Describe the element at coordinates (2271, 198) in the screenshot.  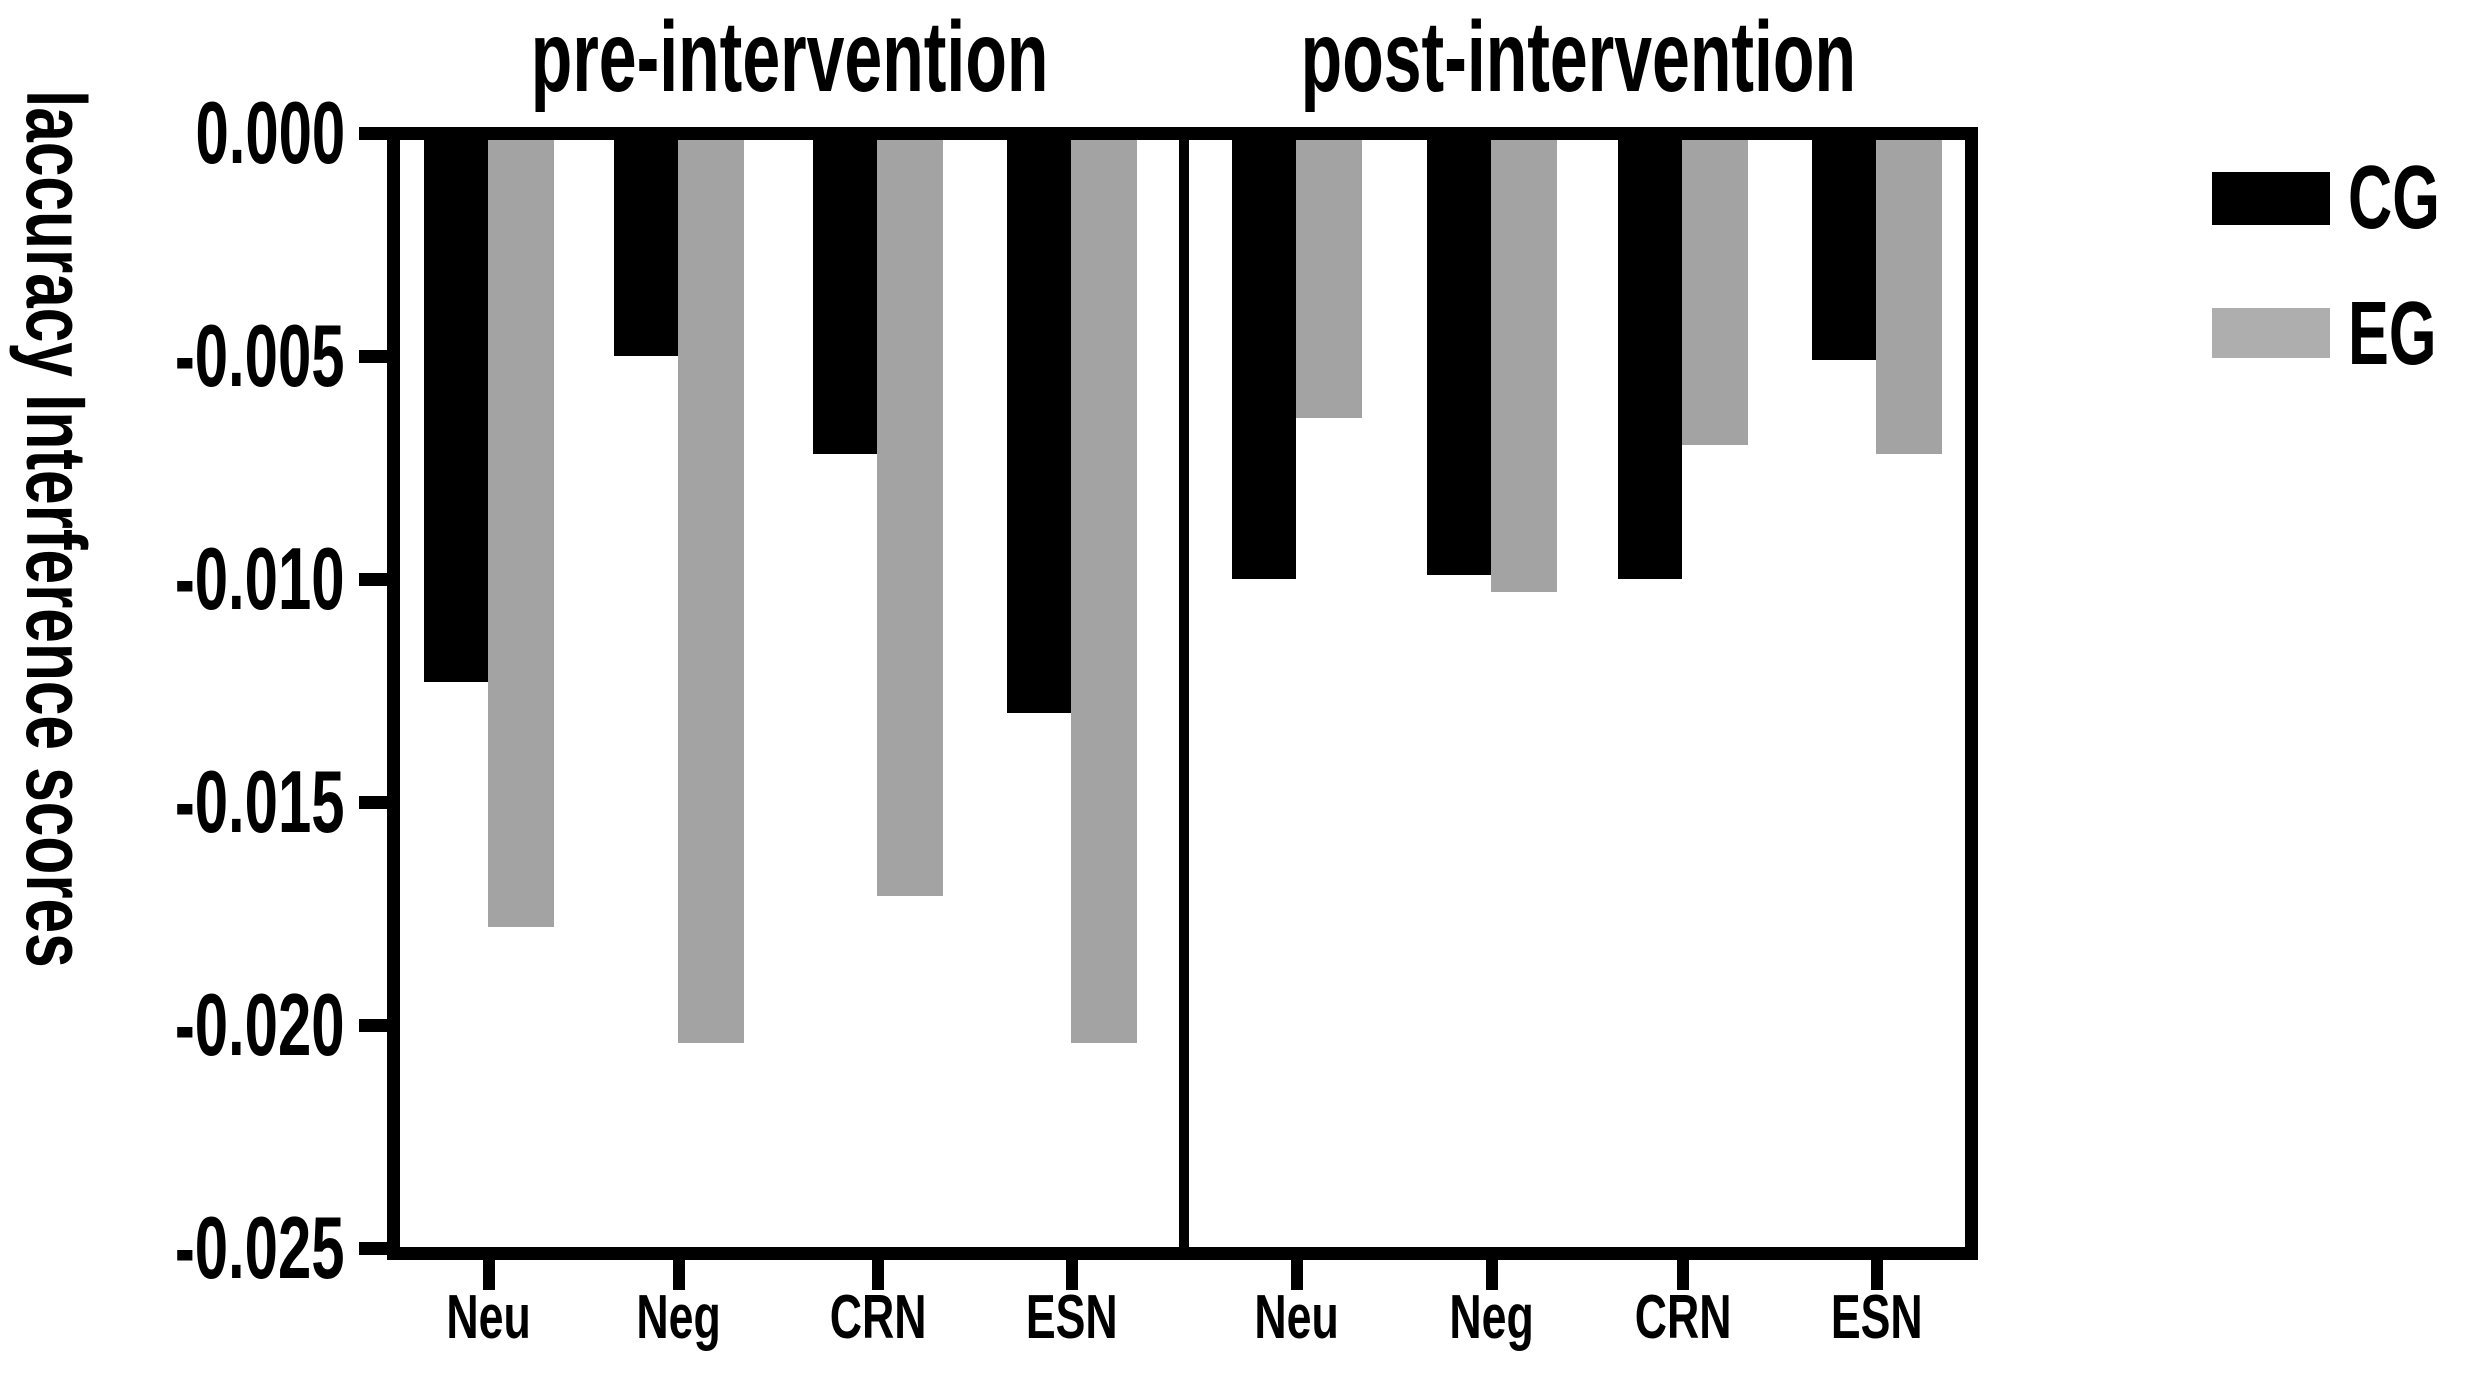
I see `legend-swatch-cg` at that location.